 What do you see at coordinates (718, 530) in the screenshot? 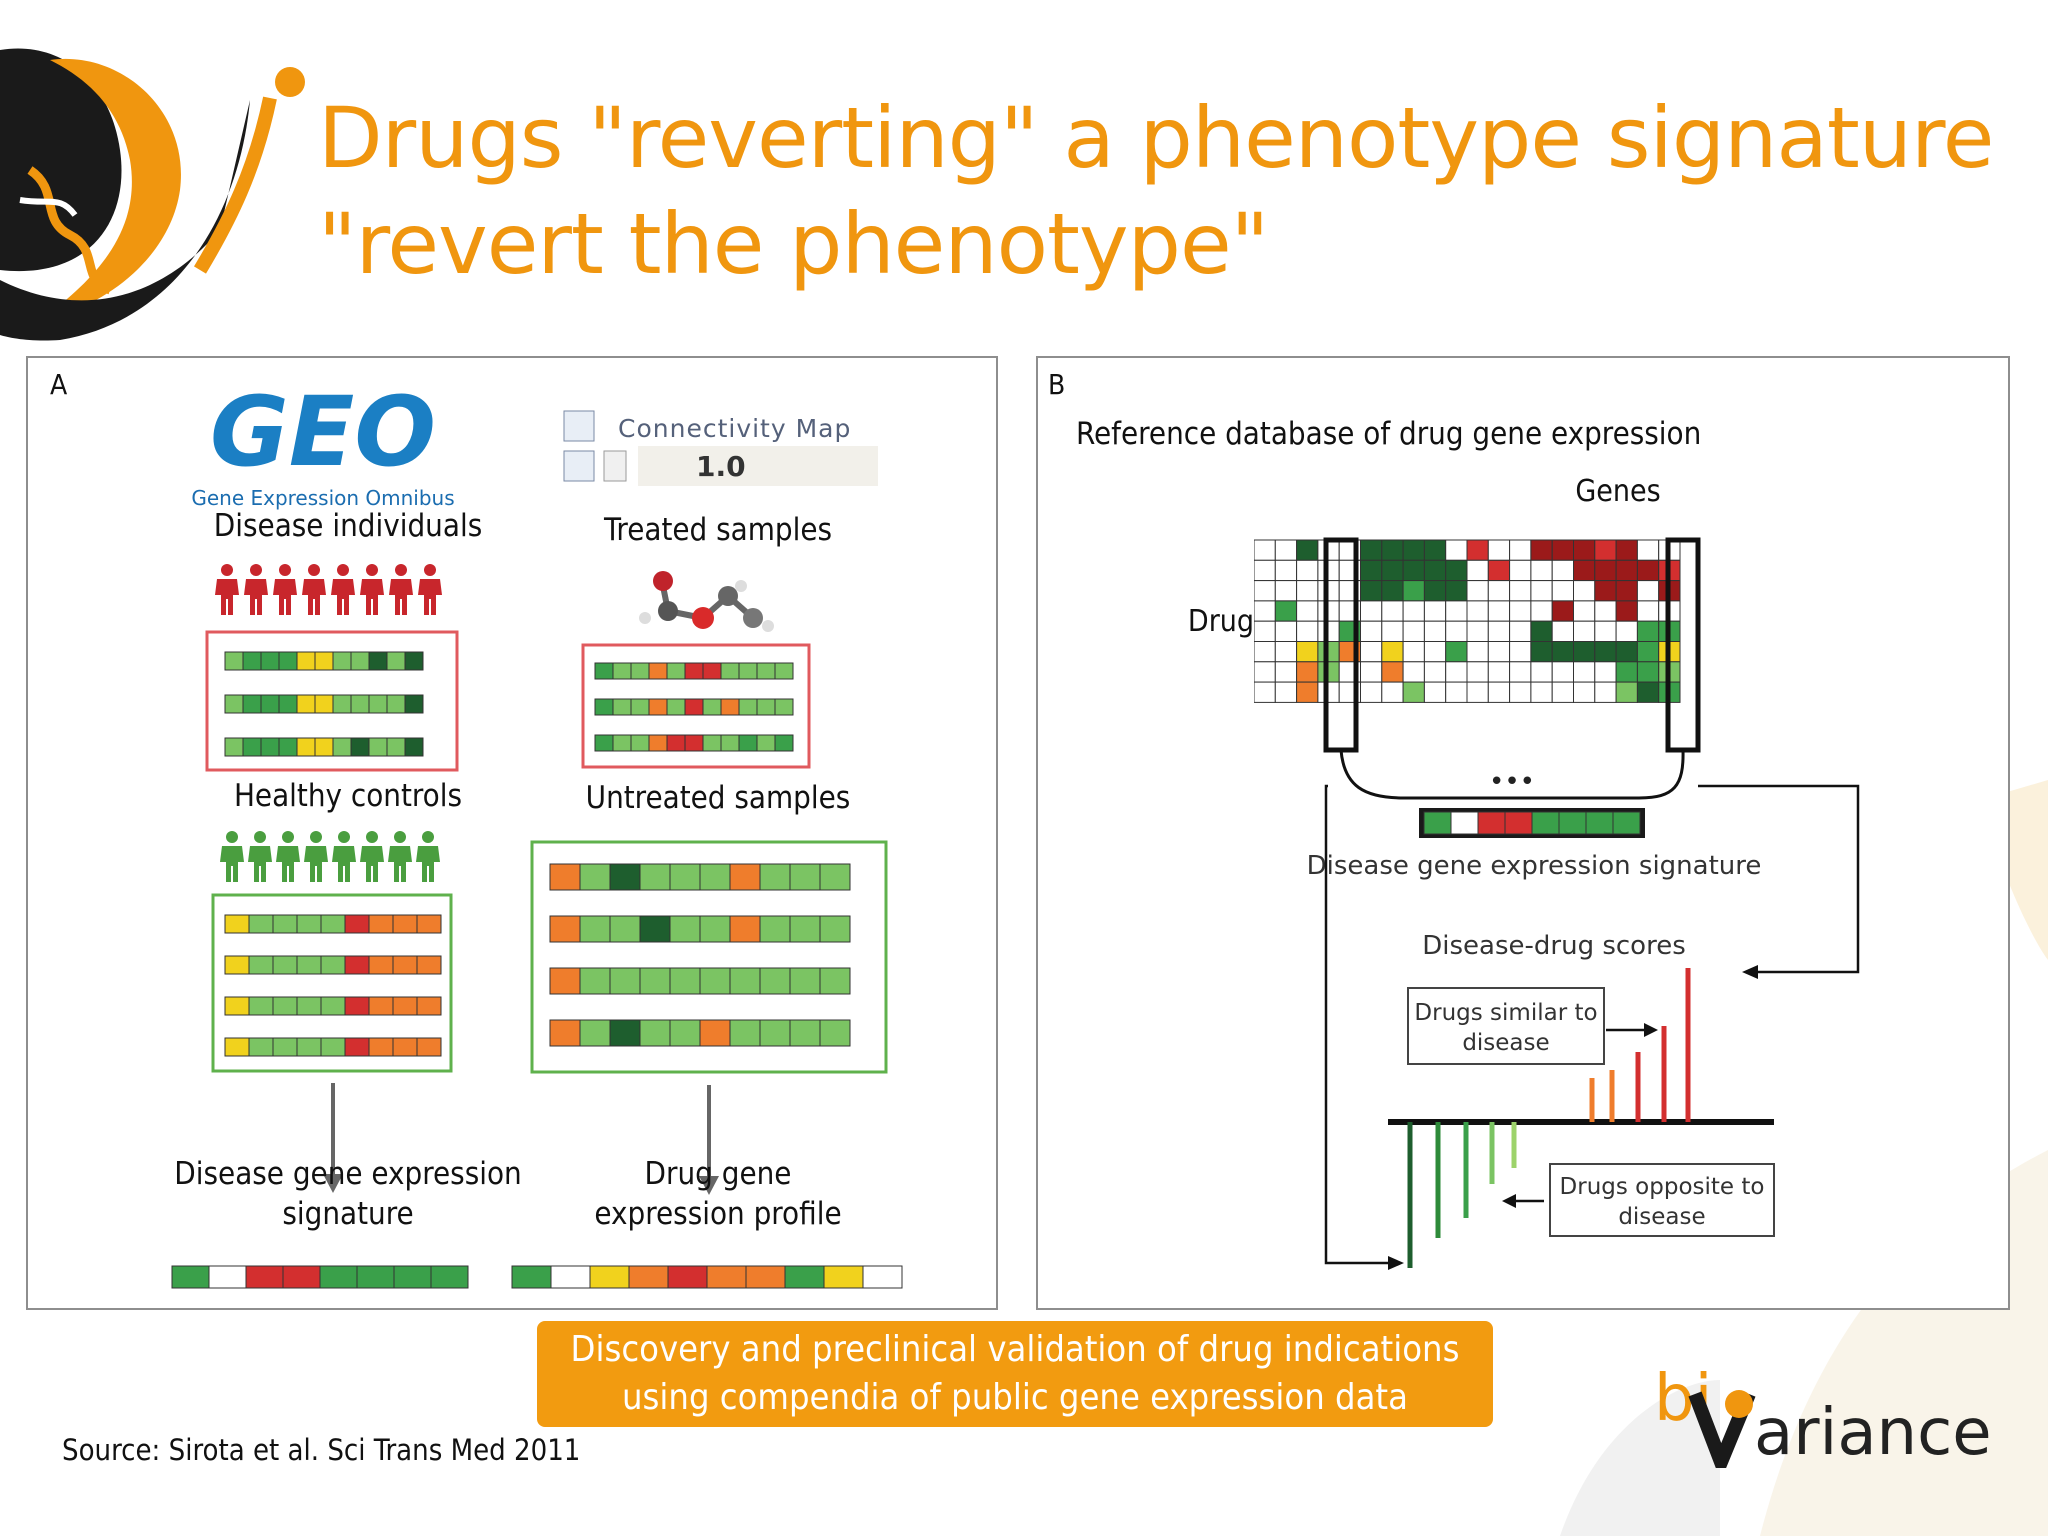
I see `treated-samples-label: Treated samples` at bounding box center [718, 530].